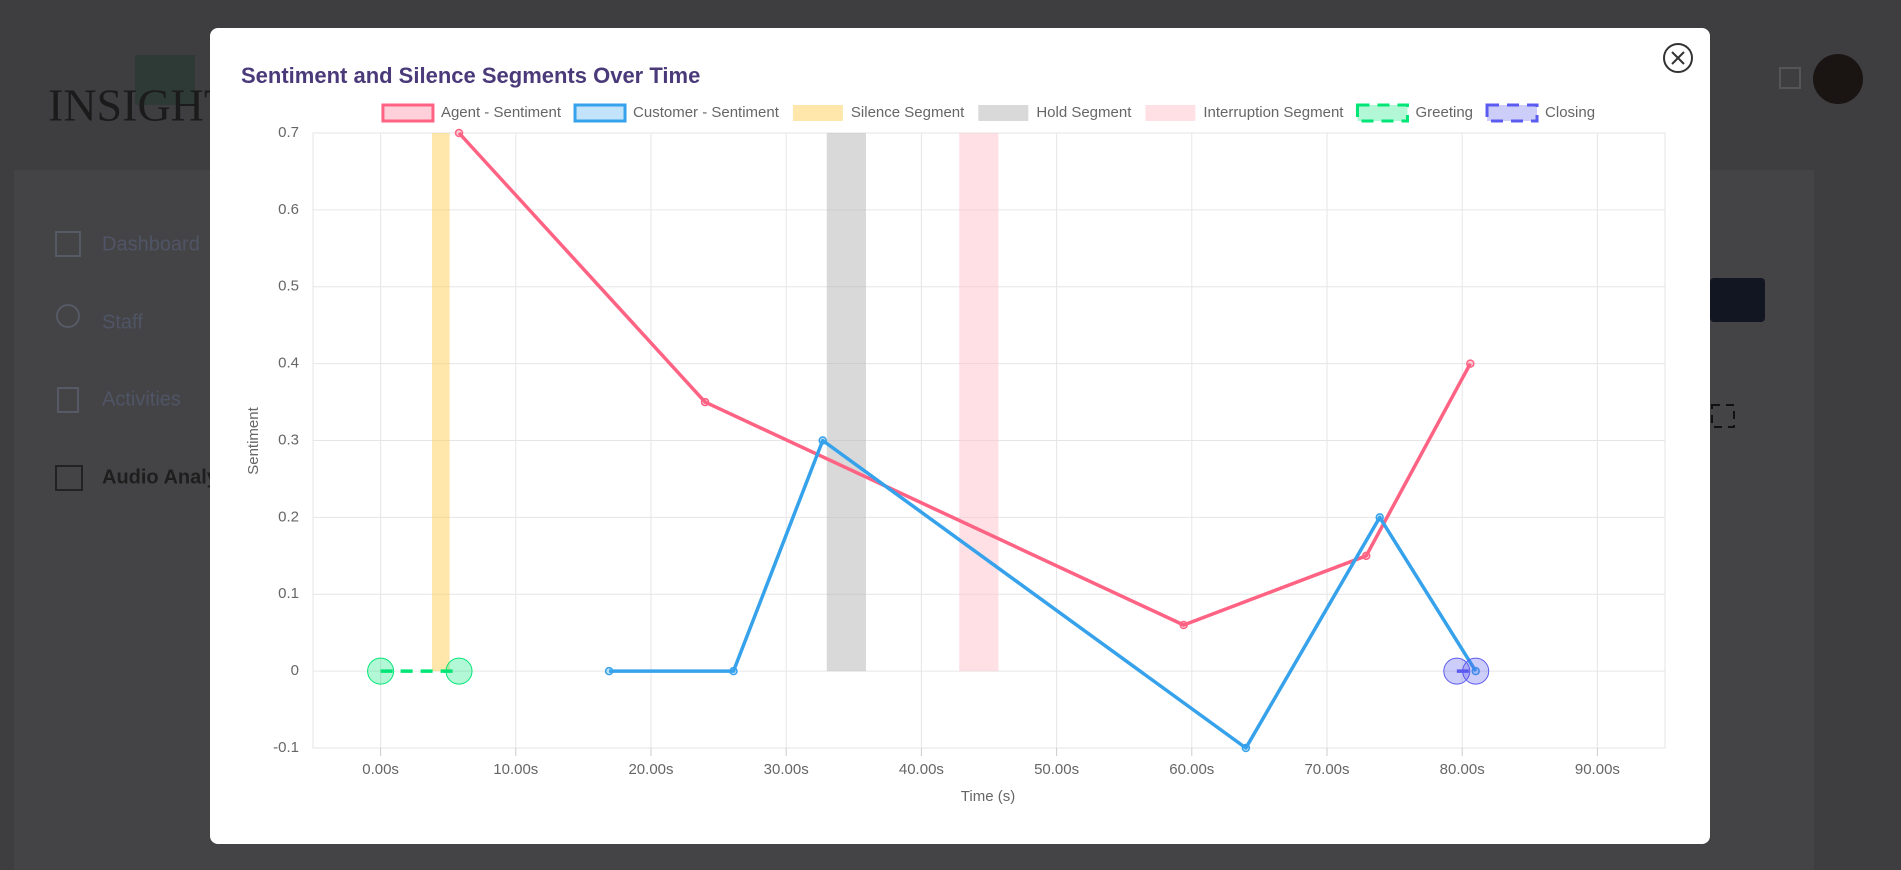 The width and height of the screenshot is (1901, 870). Describe the element at coordinates (288, 286) in the screenshot. I see `y-tick-label: 0.5` at that location.